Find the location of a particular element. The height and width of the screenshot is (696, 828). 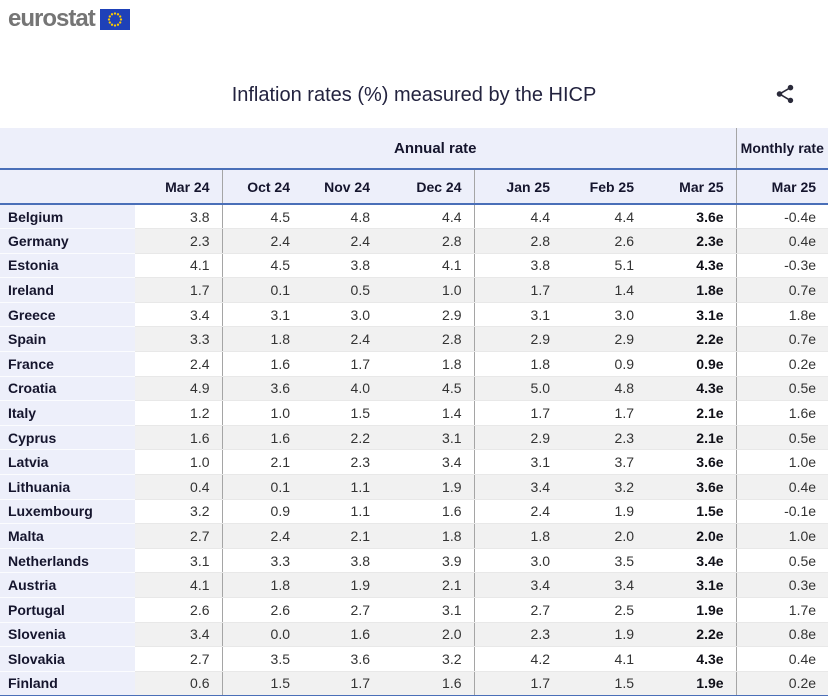

table-row: Greece 3.4 3.1 3.0 2.9 3.1 3.0 3.1e 1.8e is located at coordinates (414, 315).